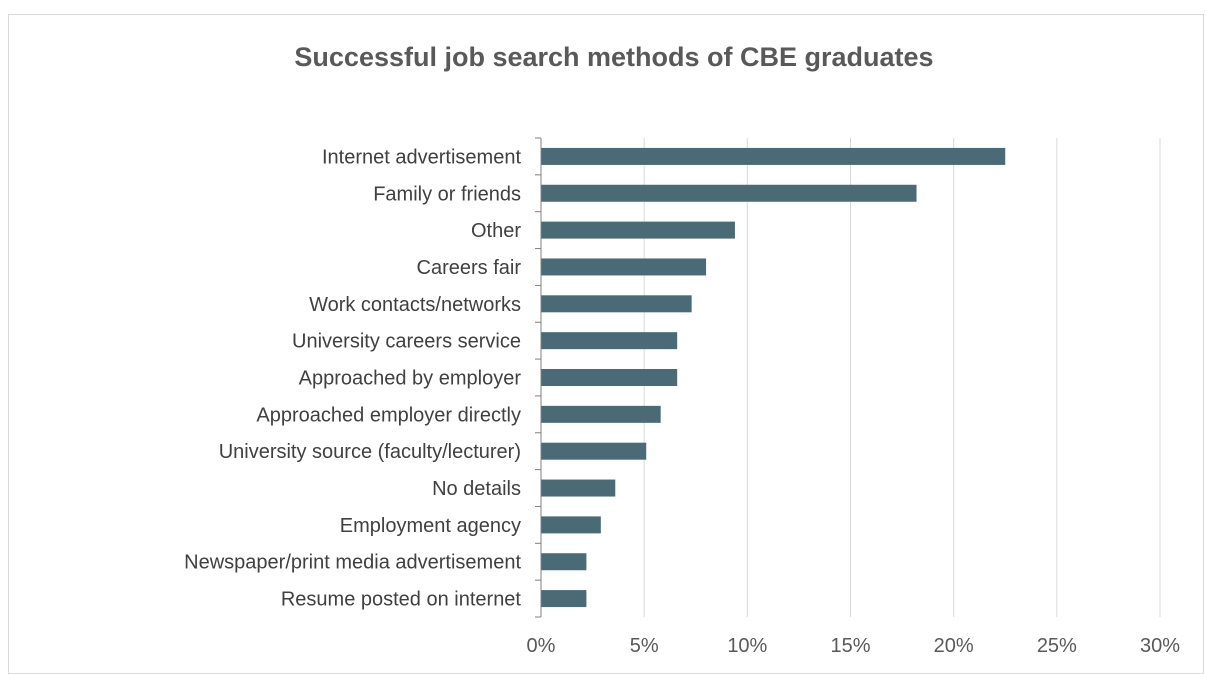 The image size is (1206, 674). What do you see at coordinates (747, 646) in the screenshot?
I see `x-tick-label: 10%` at bounding box center [747, 646].